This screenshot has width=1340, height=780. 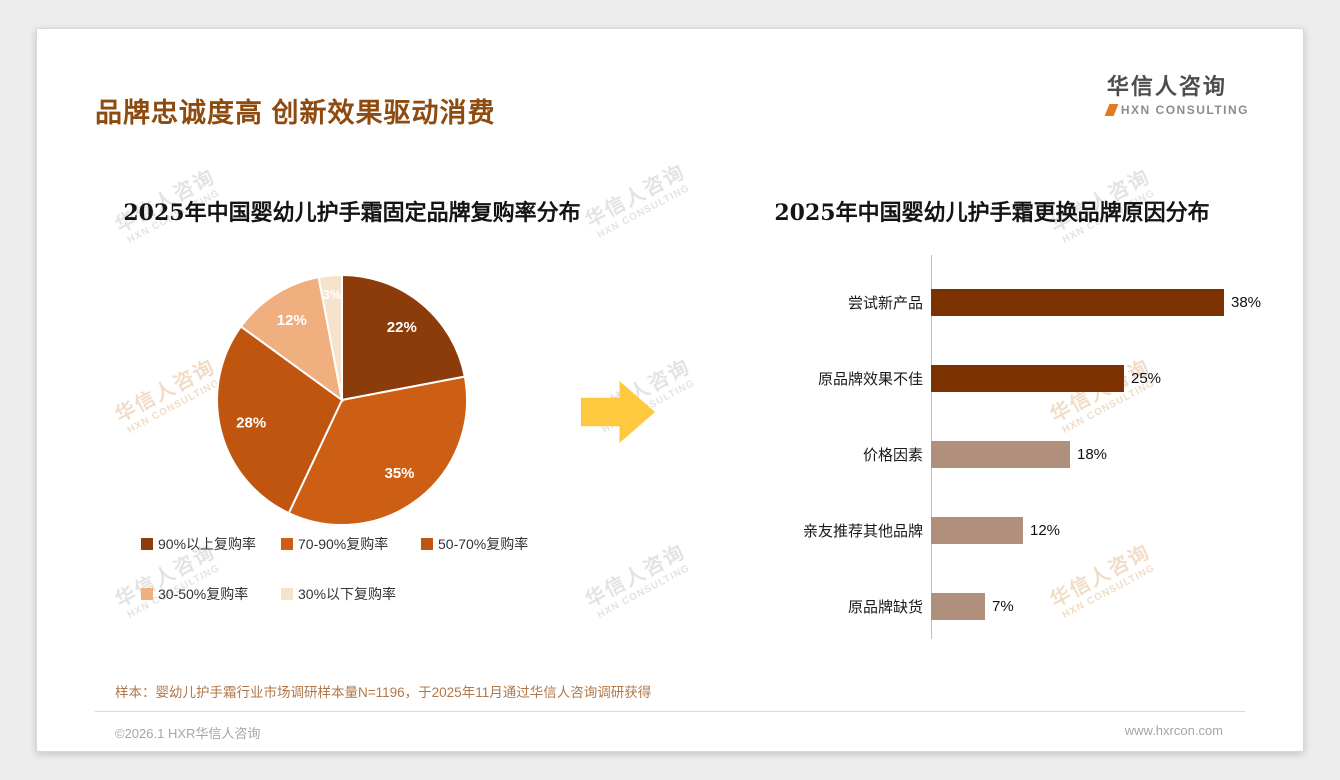 What do you see at coordinates (347, 594) in the screenshot?
I see `legend-label: 30%以下复购率` at bounding box center [347, 594].